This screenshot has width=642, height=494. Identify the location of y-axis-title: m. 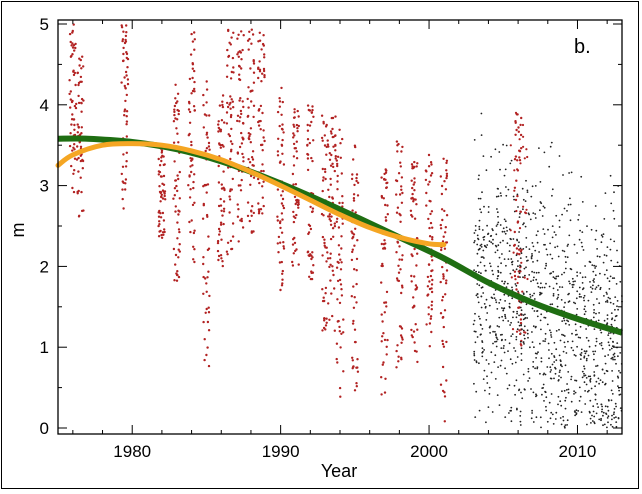
(18, 230).